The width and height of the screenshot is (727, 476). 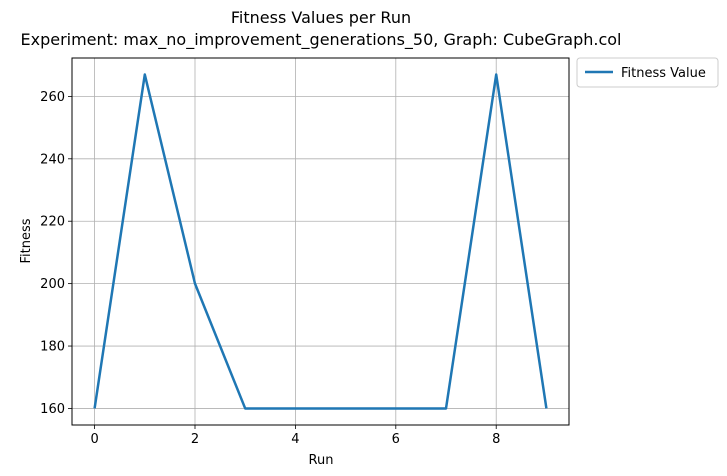 What do you see at coordinates (94, 439) in the screenshot?
I see `x-tick-label: 0` at bounding box center [94, 439].